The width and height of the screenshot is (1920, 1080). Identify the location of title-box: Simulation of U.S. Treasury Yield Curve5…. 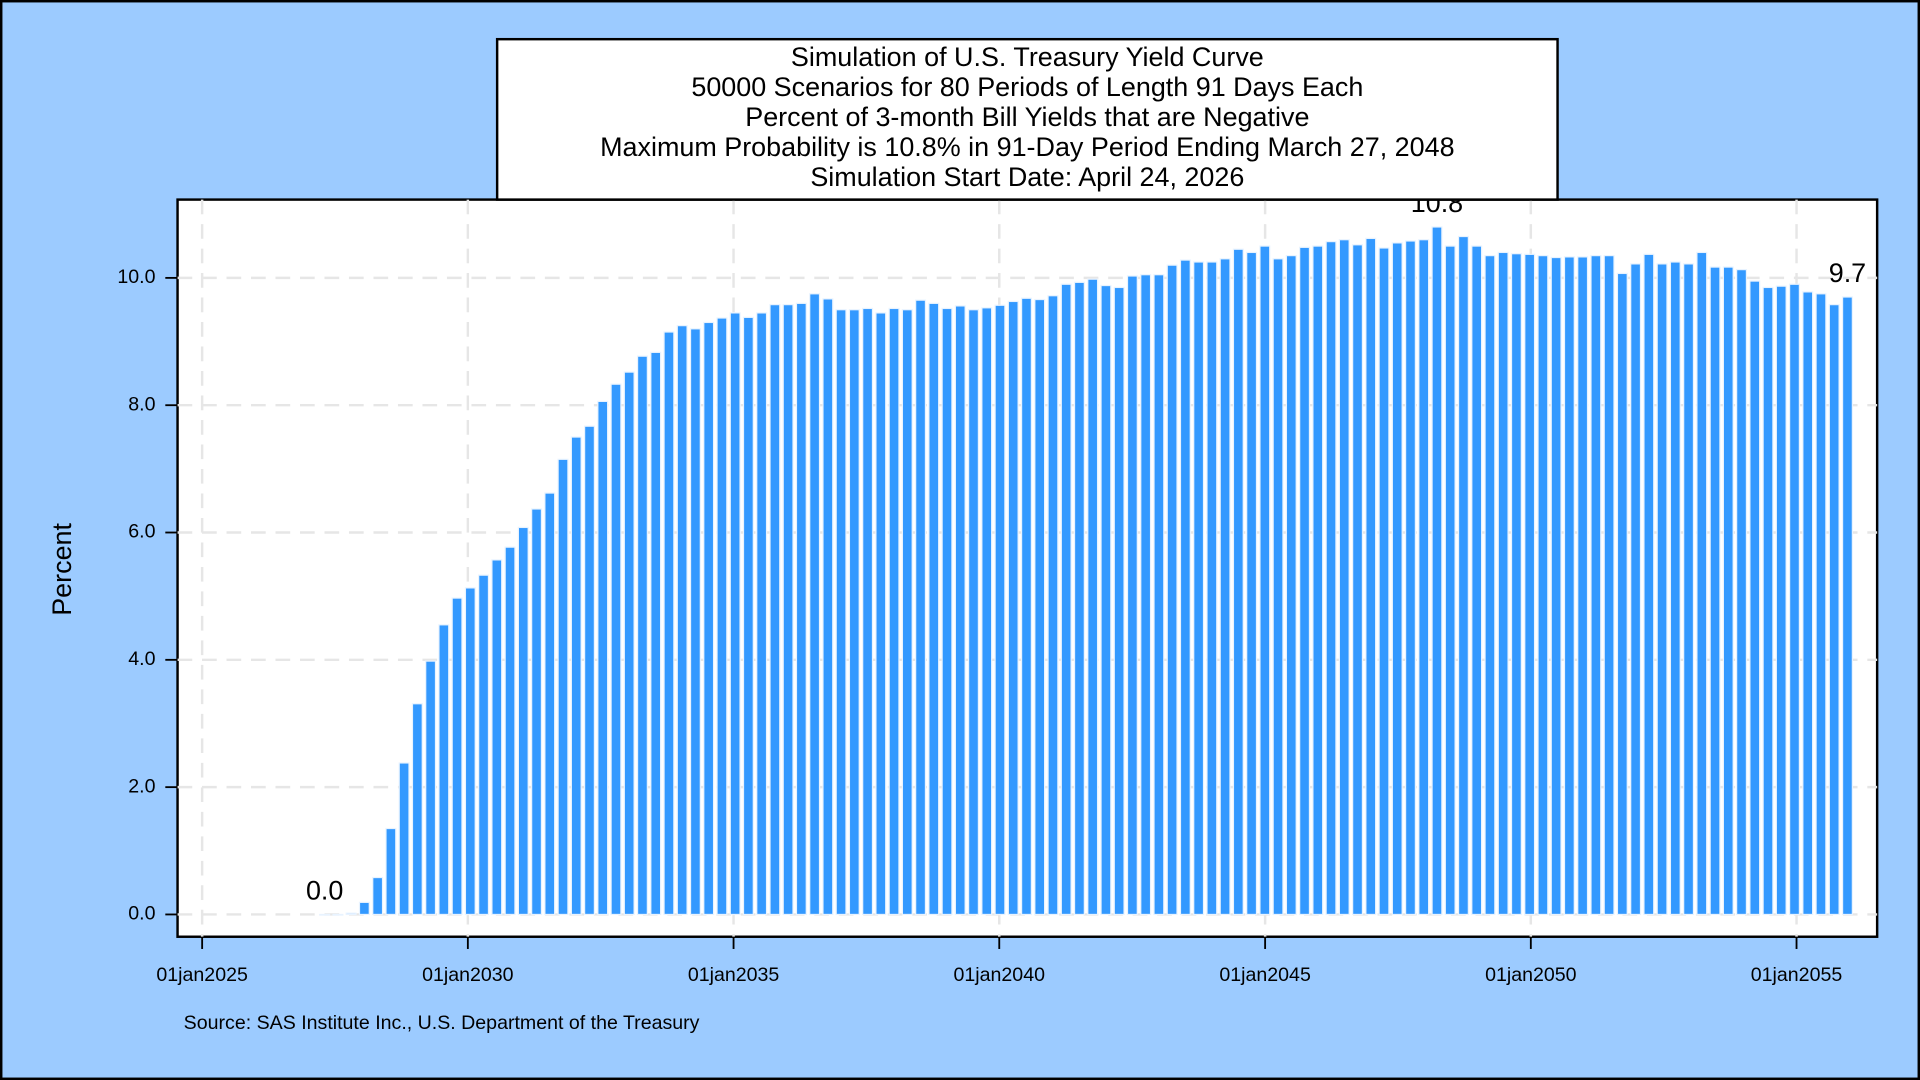
(1027, 119).